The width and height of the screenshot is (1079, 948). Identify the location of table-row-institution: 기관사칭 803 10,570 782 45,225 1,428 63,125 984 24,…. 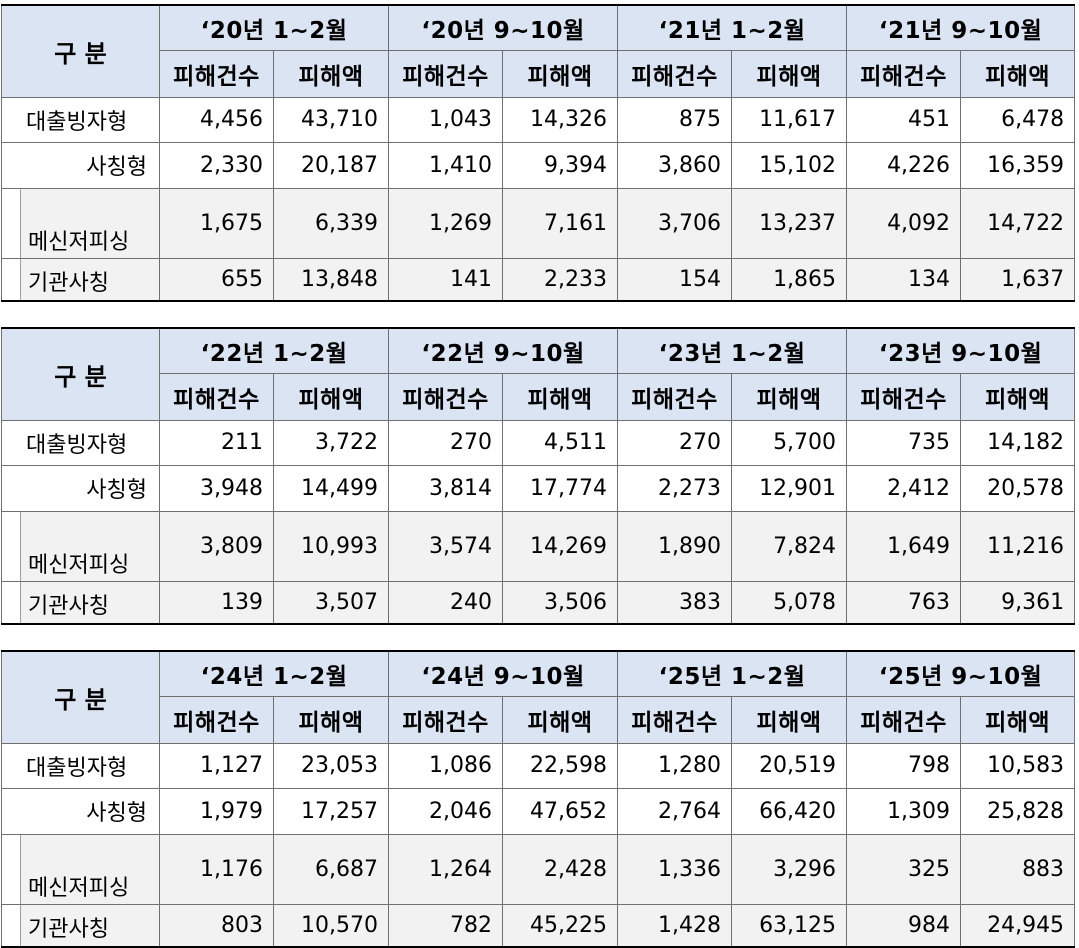
(538, 926).